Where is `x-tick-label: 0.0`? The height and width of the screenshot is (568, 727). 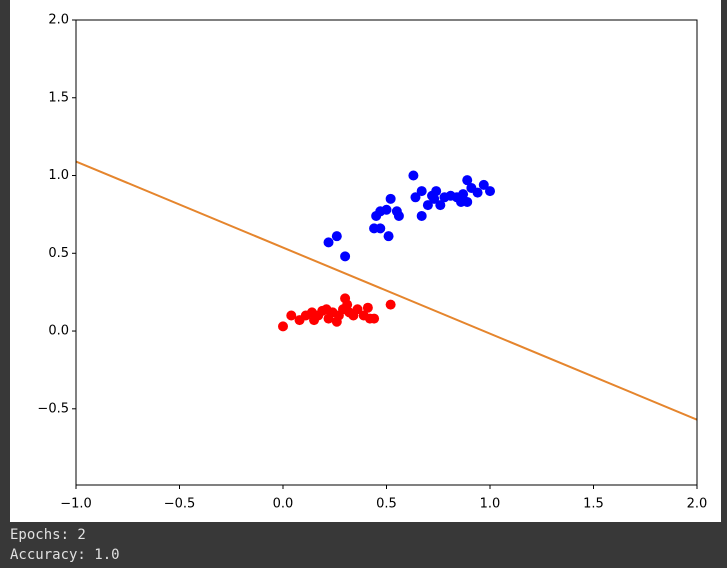 x-tick-label: 0.0 is located at coordinates (283, 504).